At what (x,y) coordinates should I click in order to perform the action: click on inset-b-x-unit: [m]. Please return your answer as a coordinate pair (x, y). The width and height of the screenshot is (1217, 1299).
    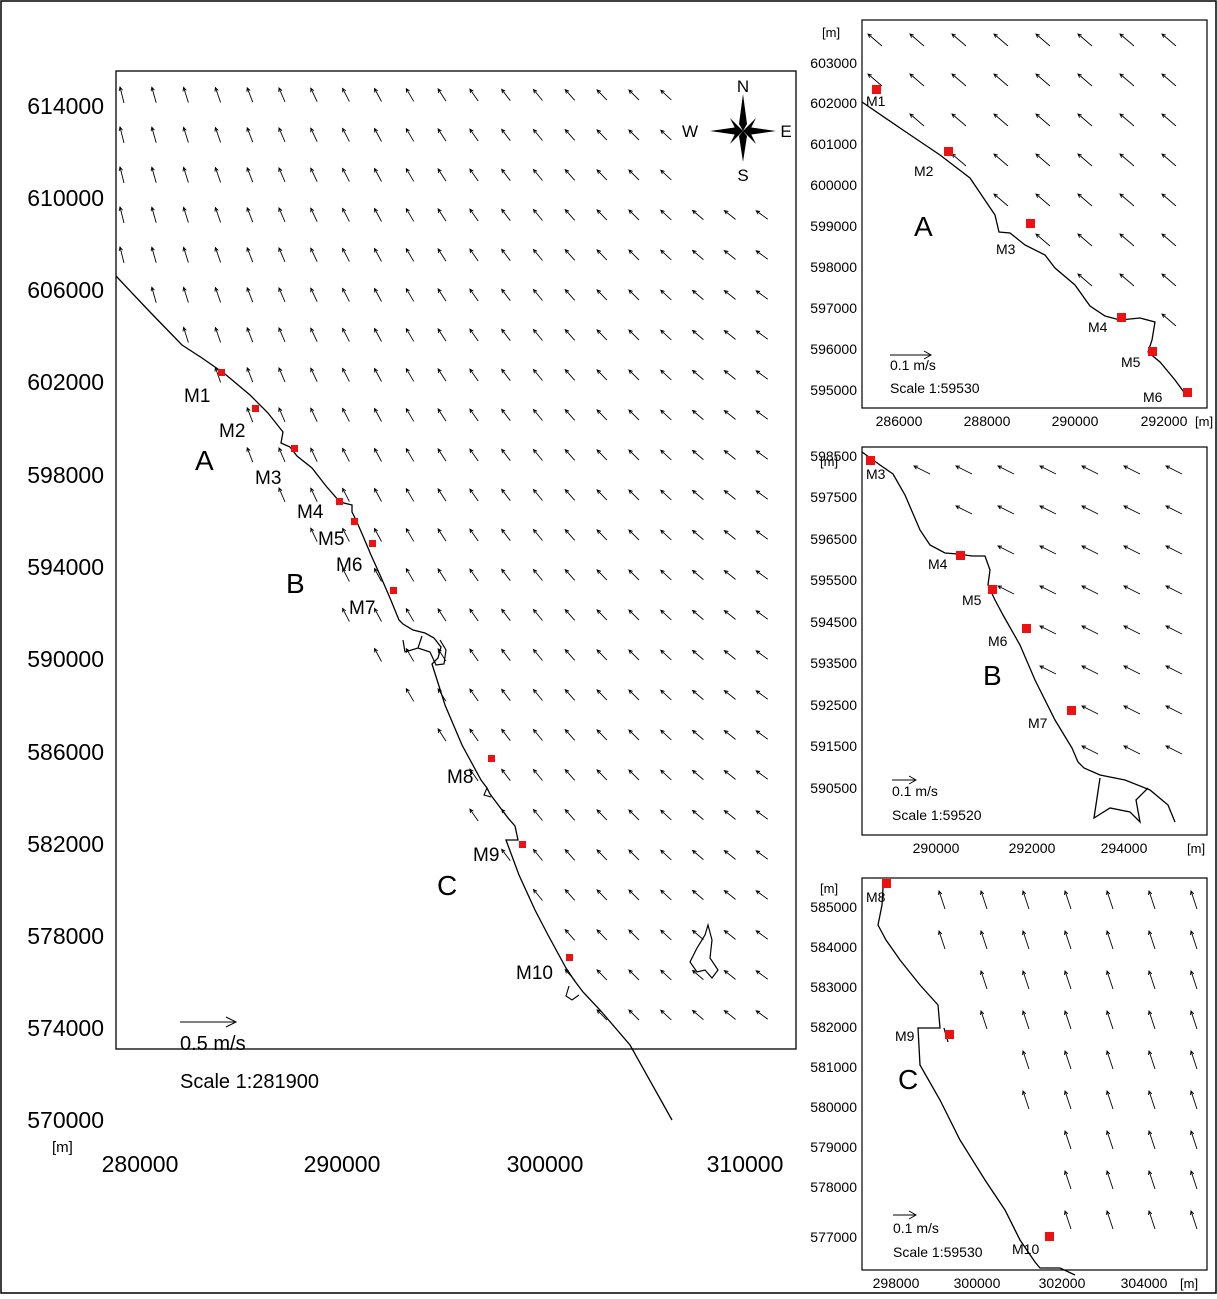
    Looking at the image, I should click on (1196, 848).